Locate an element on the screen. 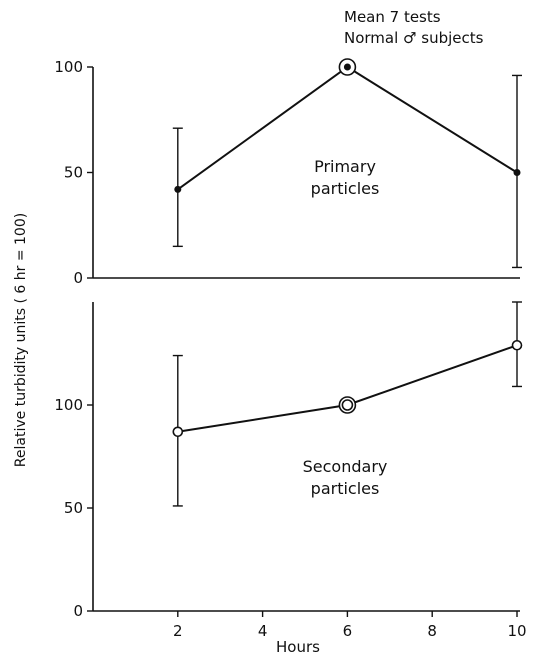 Image resolution: width=550 pixels, height=659 pixels. x-tick-label: 4 is located at coordinates (263, 631).